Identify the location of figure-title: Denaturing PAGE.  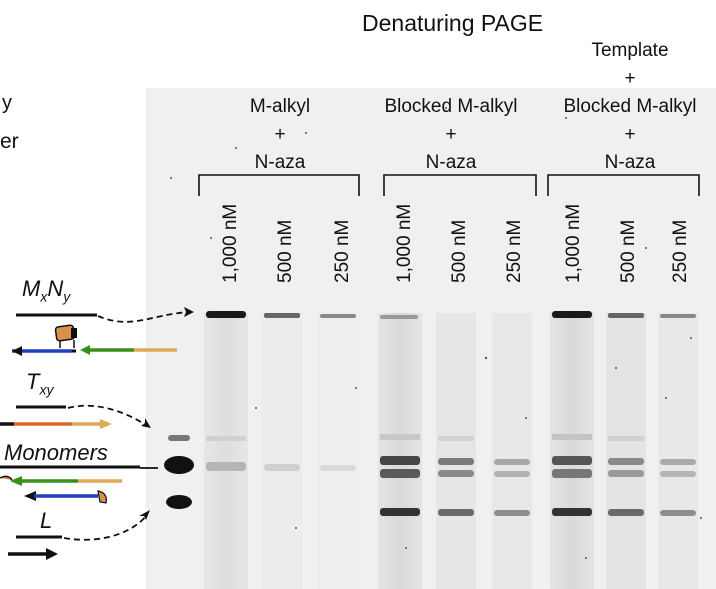
(453, 23).